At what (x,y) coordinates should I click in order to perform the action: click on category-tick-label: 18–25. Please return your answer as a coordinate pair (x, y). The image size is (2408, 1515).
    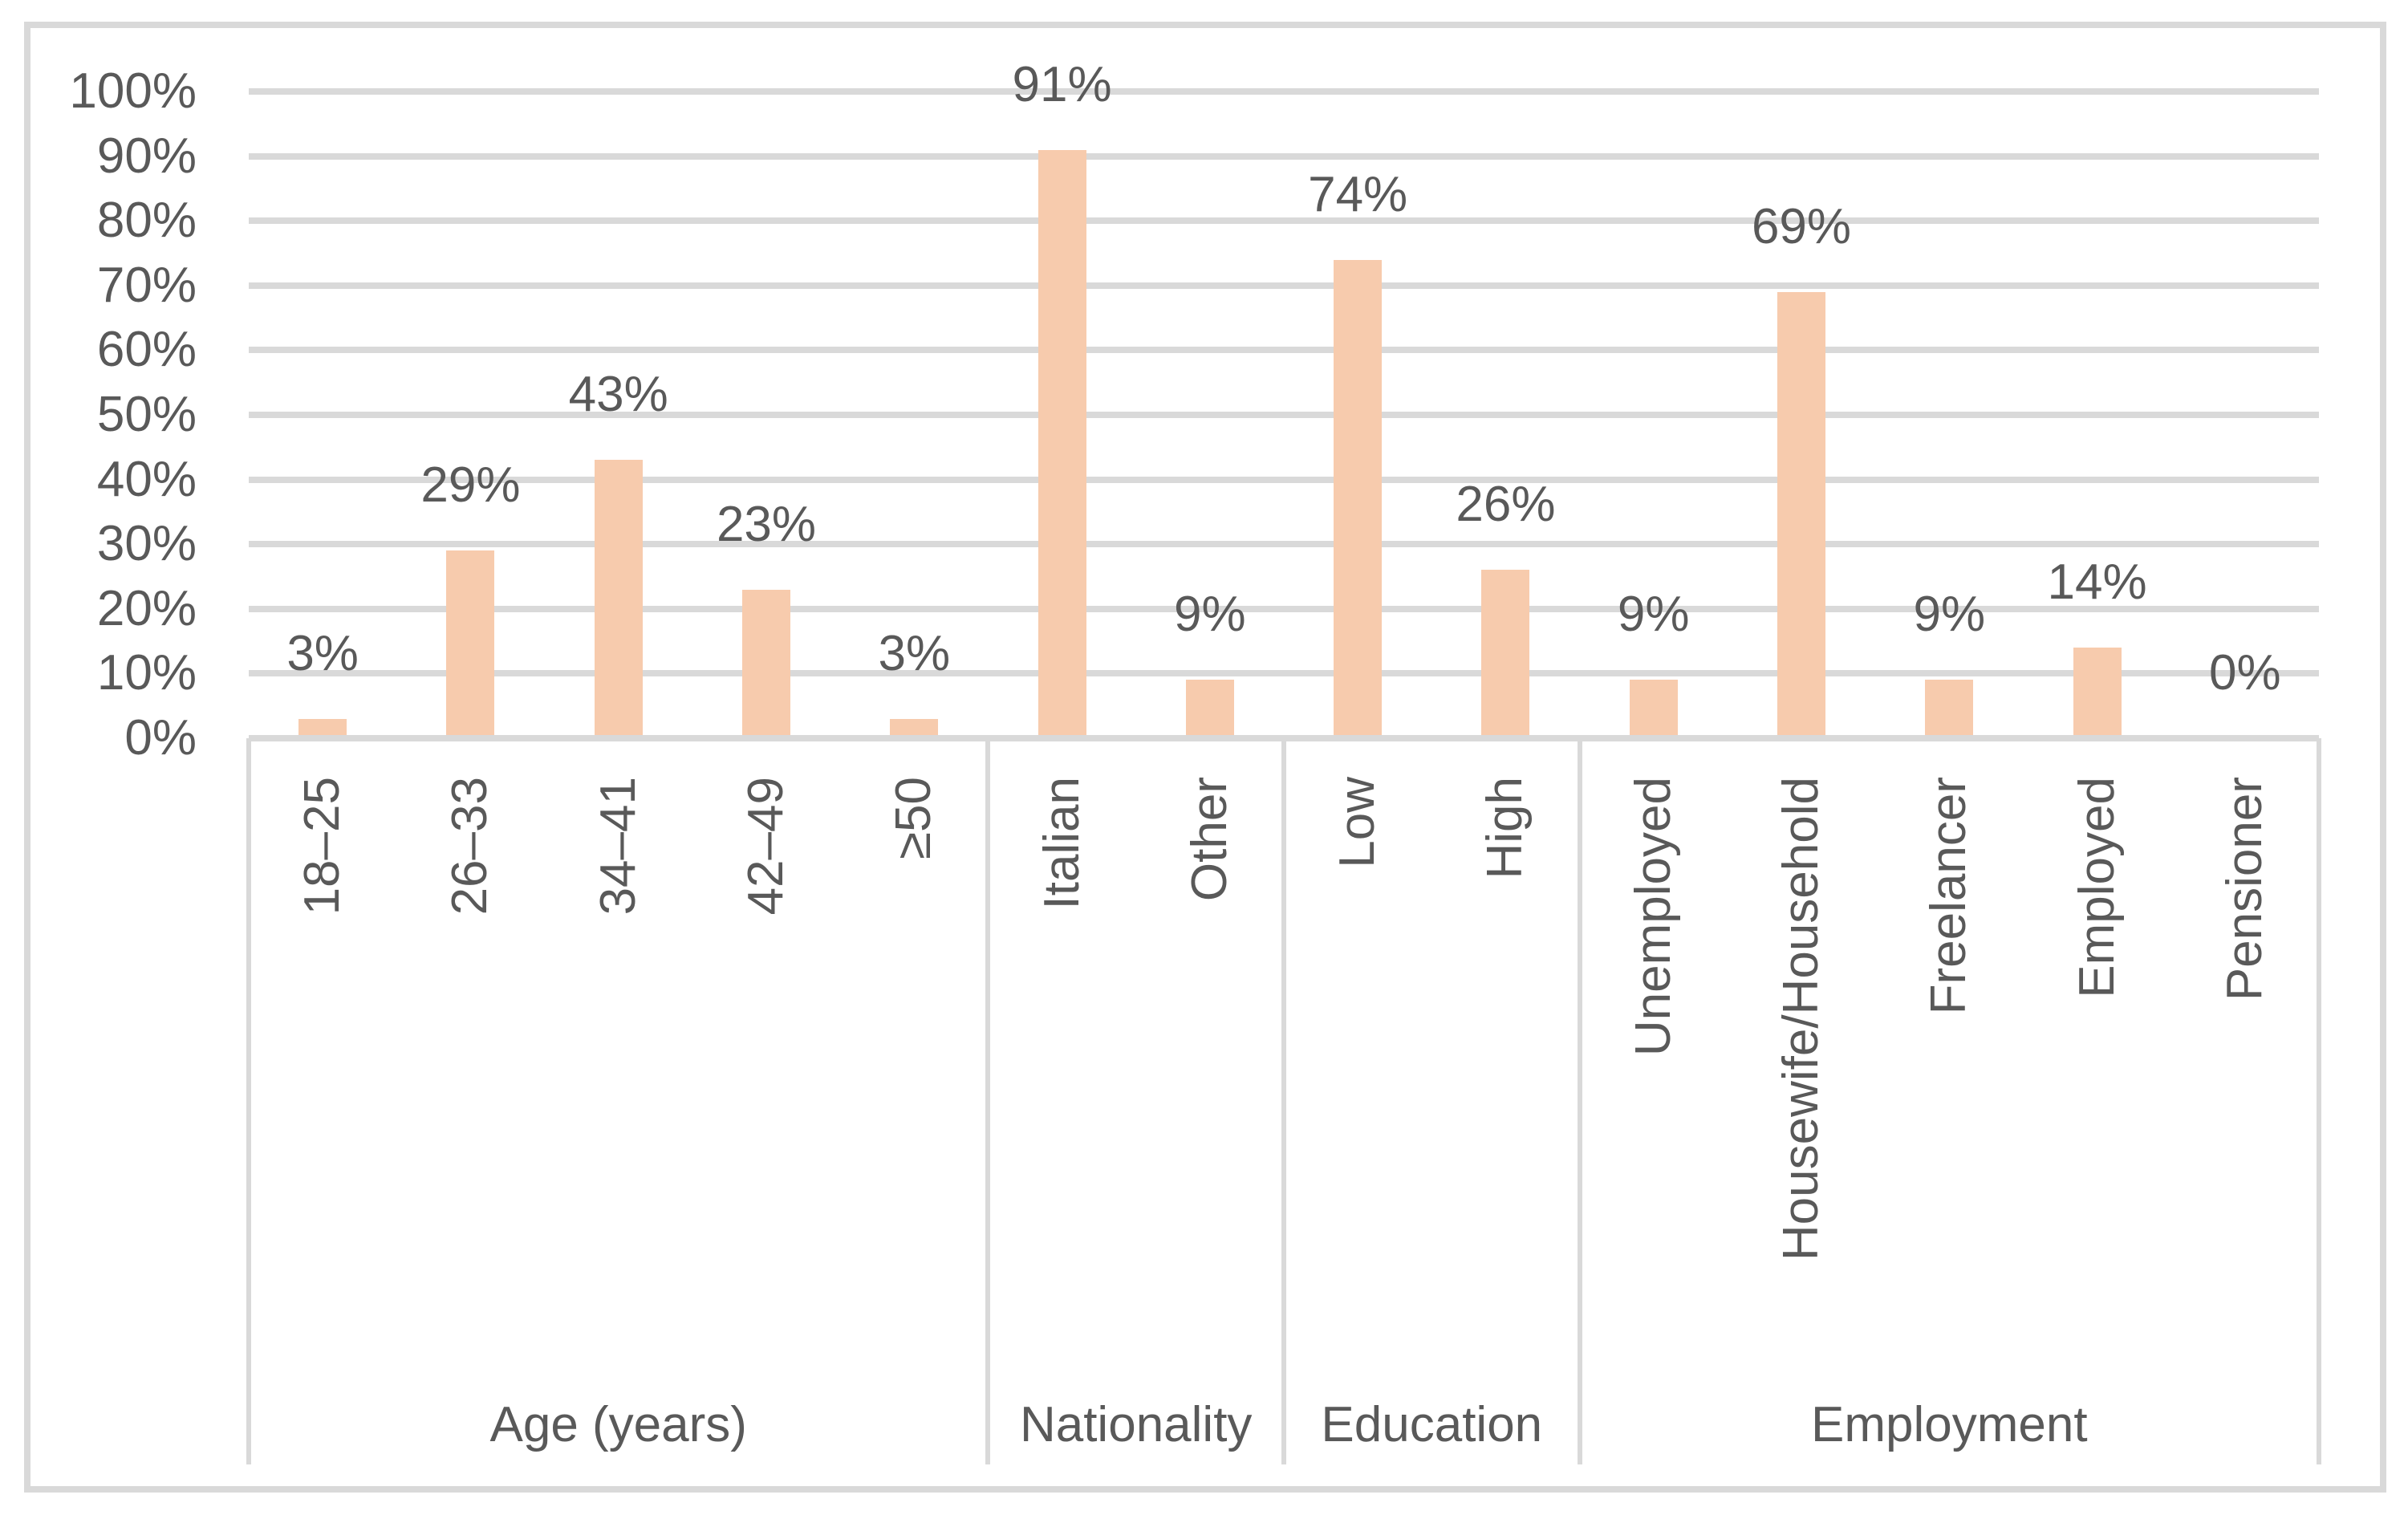
    Looking at the image, I should click on (322, 846).